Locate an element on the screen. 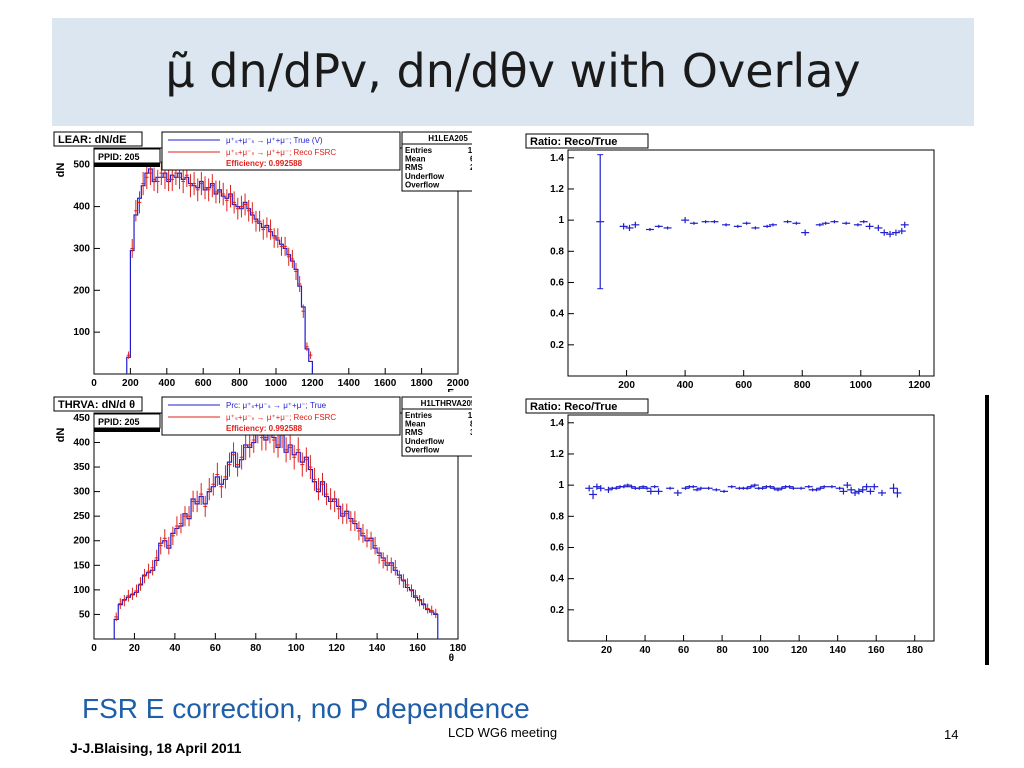 This screenshot has height=768, width=1024. y-tick-label: 100 is located at coordinates (81, 332).